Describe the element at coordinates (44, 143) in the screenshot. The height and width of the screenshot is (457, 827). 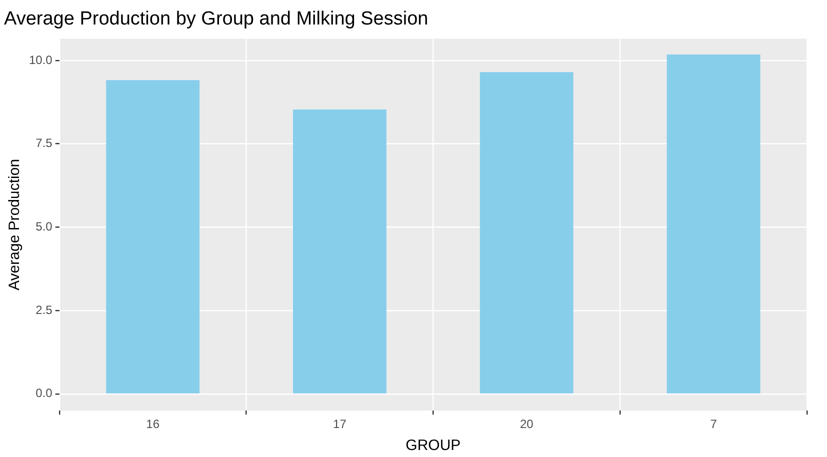
I see `y-tick-label: 7.5` at that location.